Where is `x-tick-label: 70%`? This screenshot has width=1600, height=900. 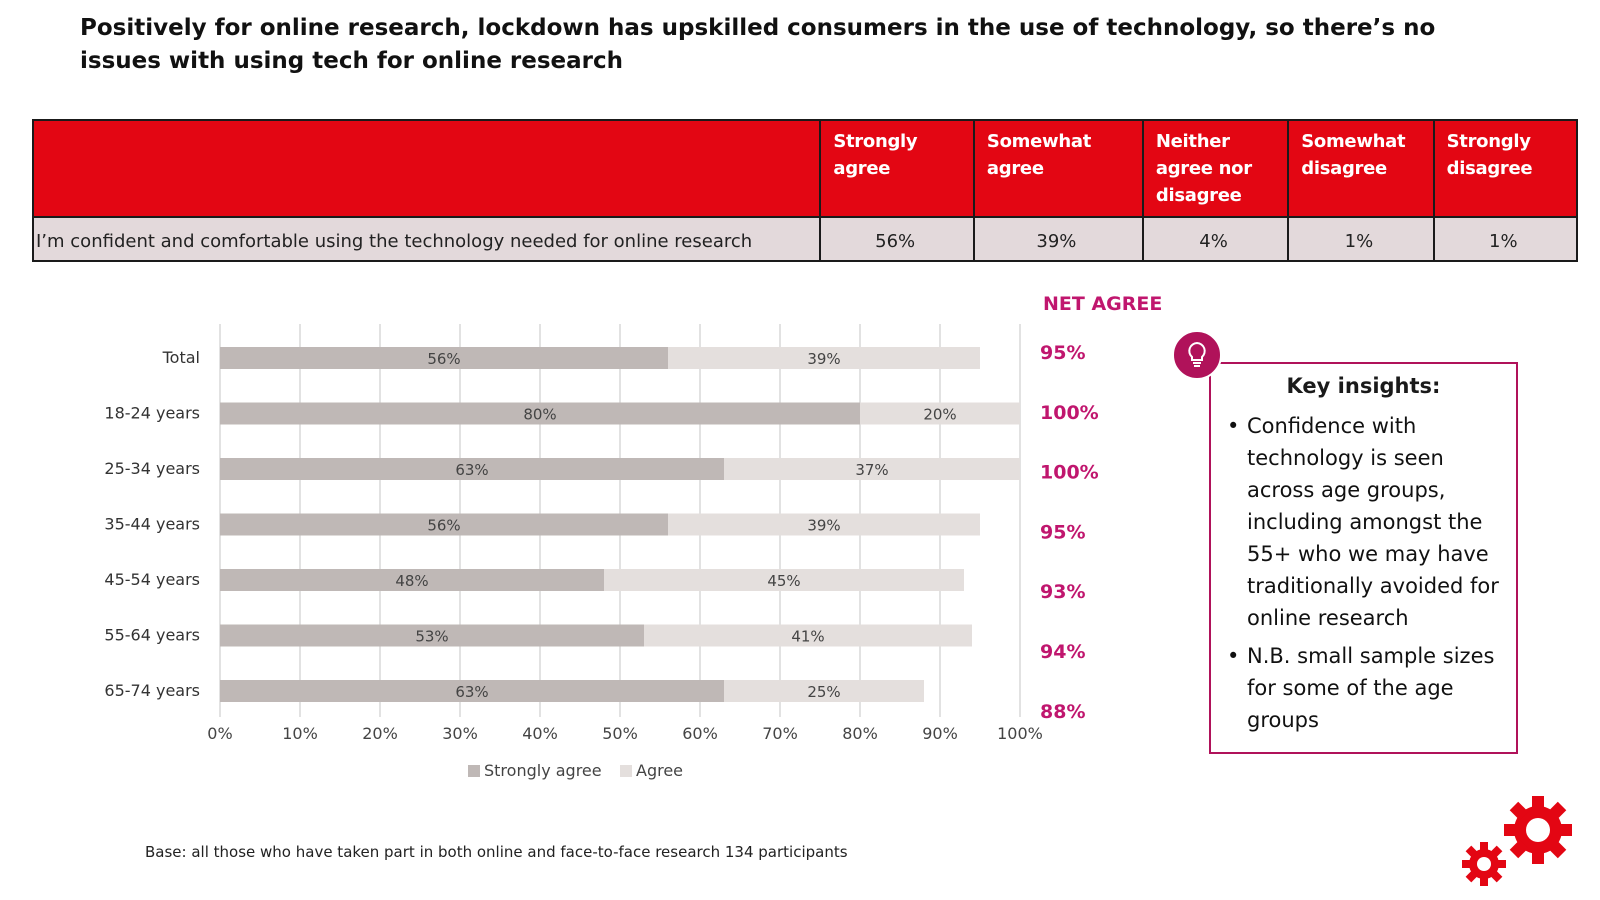
x-tick-label: 70% is located at coordinates (780, 733).